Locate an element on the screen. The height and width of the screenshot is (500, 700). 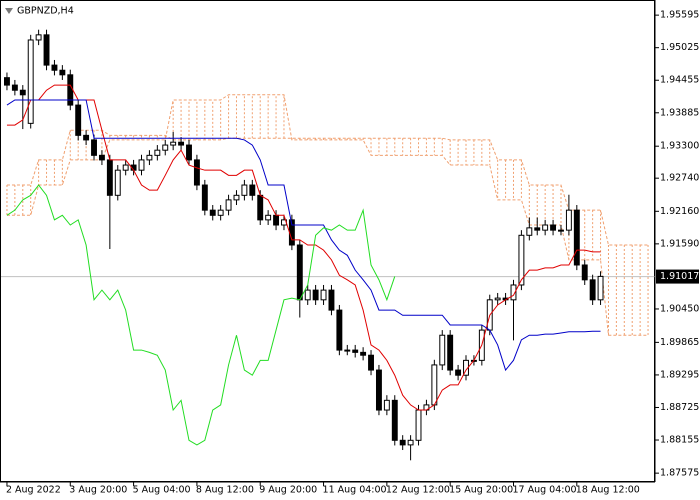
y-tick-label: 1.87575 is located at coordinates (679, 473).